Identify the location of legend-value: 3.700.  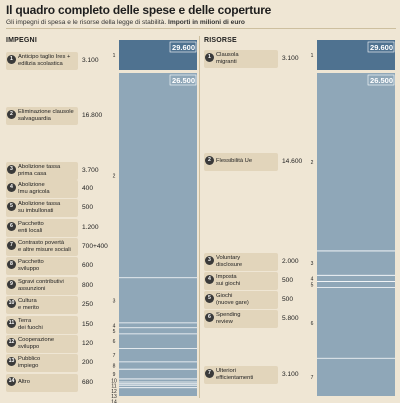
(90, 170).